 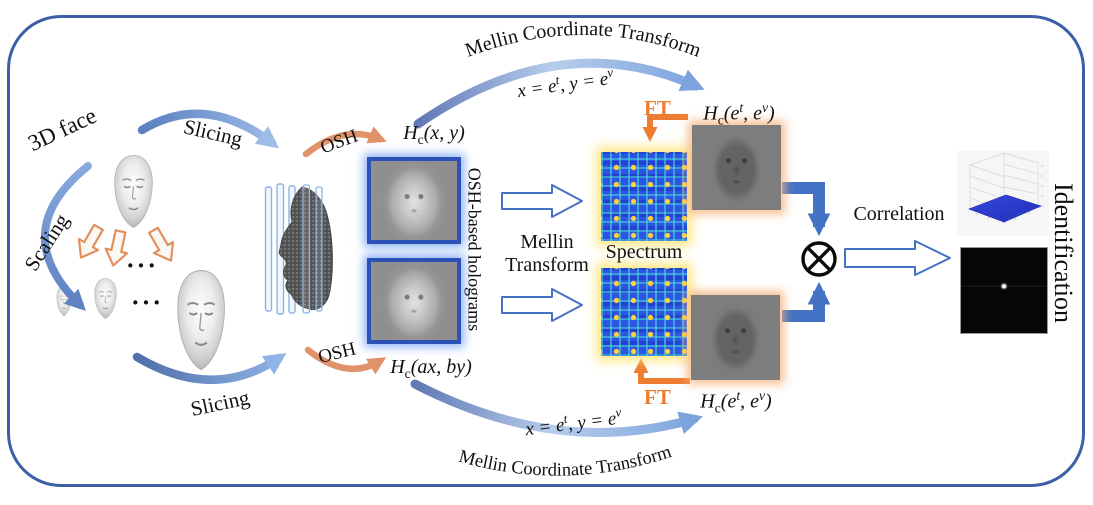 I want to click on mellin-hologram-image-bottom, so click(x=735, y=337).